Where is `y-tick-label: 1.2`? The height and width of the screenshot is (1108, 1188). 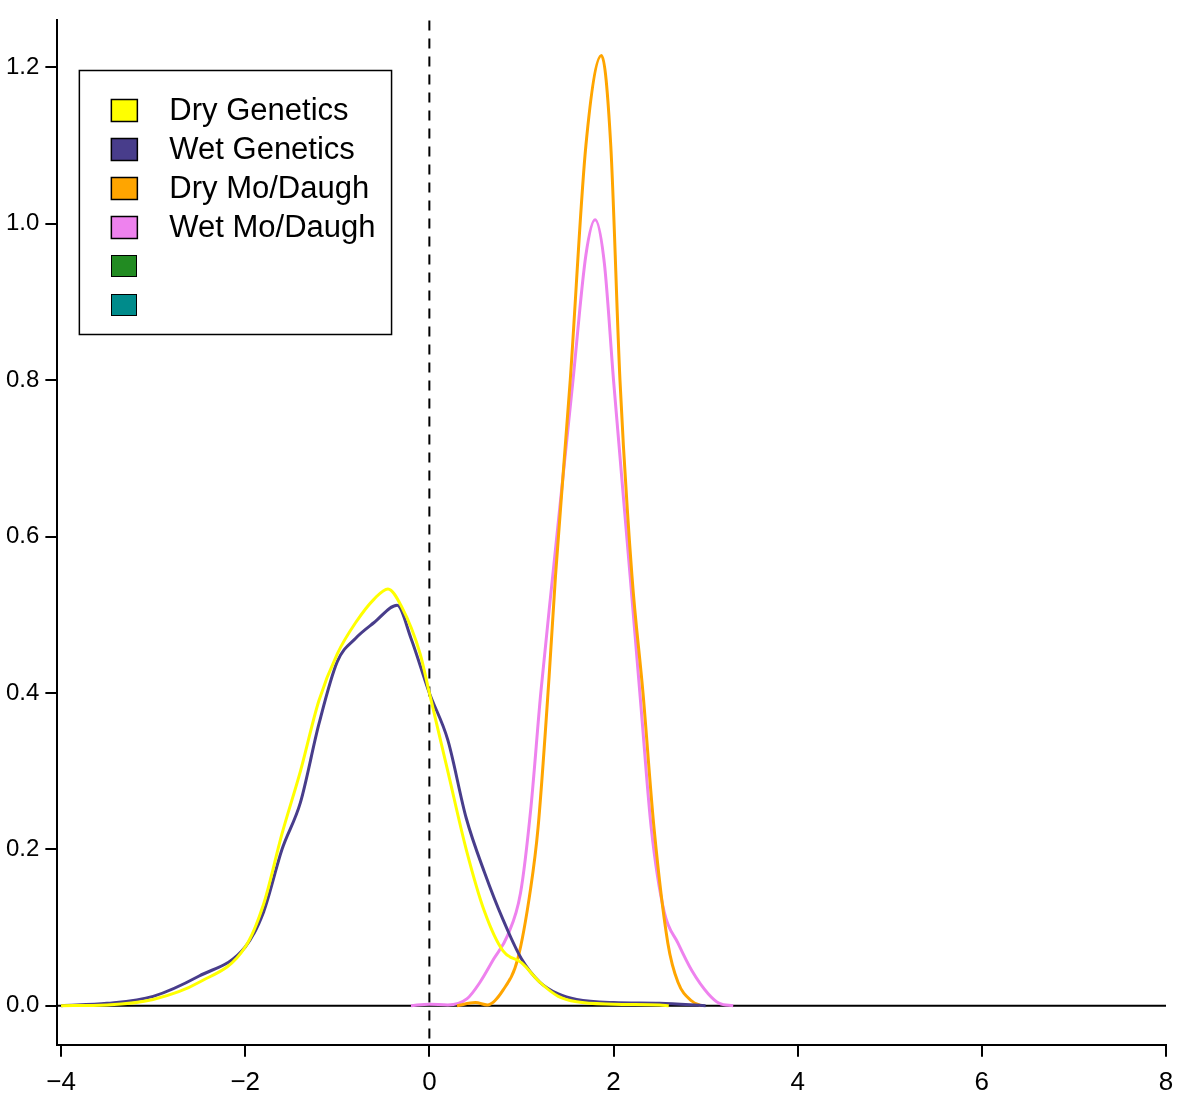
y-tick-label: 1.2 is located at coordinates (22, 65).